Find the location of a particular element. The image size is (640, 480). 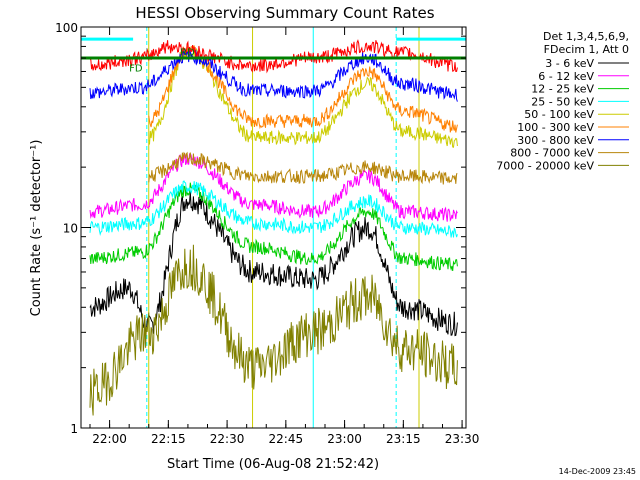

legend-item-label: 100 - 300 keV is located at coordinates (555, 127).